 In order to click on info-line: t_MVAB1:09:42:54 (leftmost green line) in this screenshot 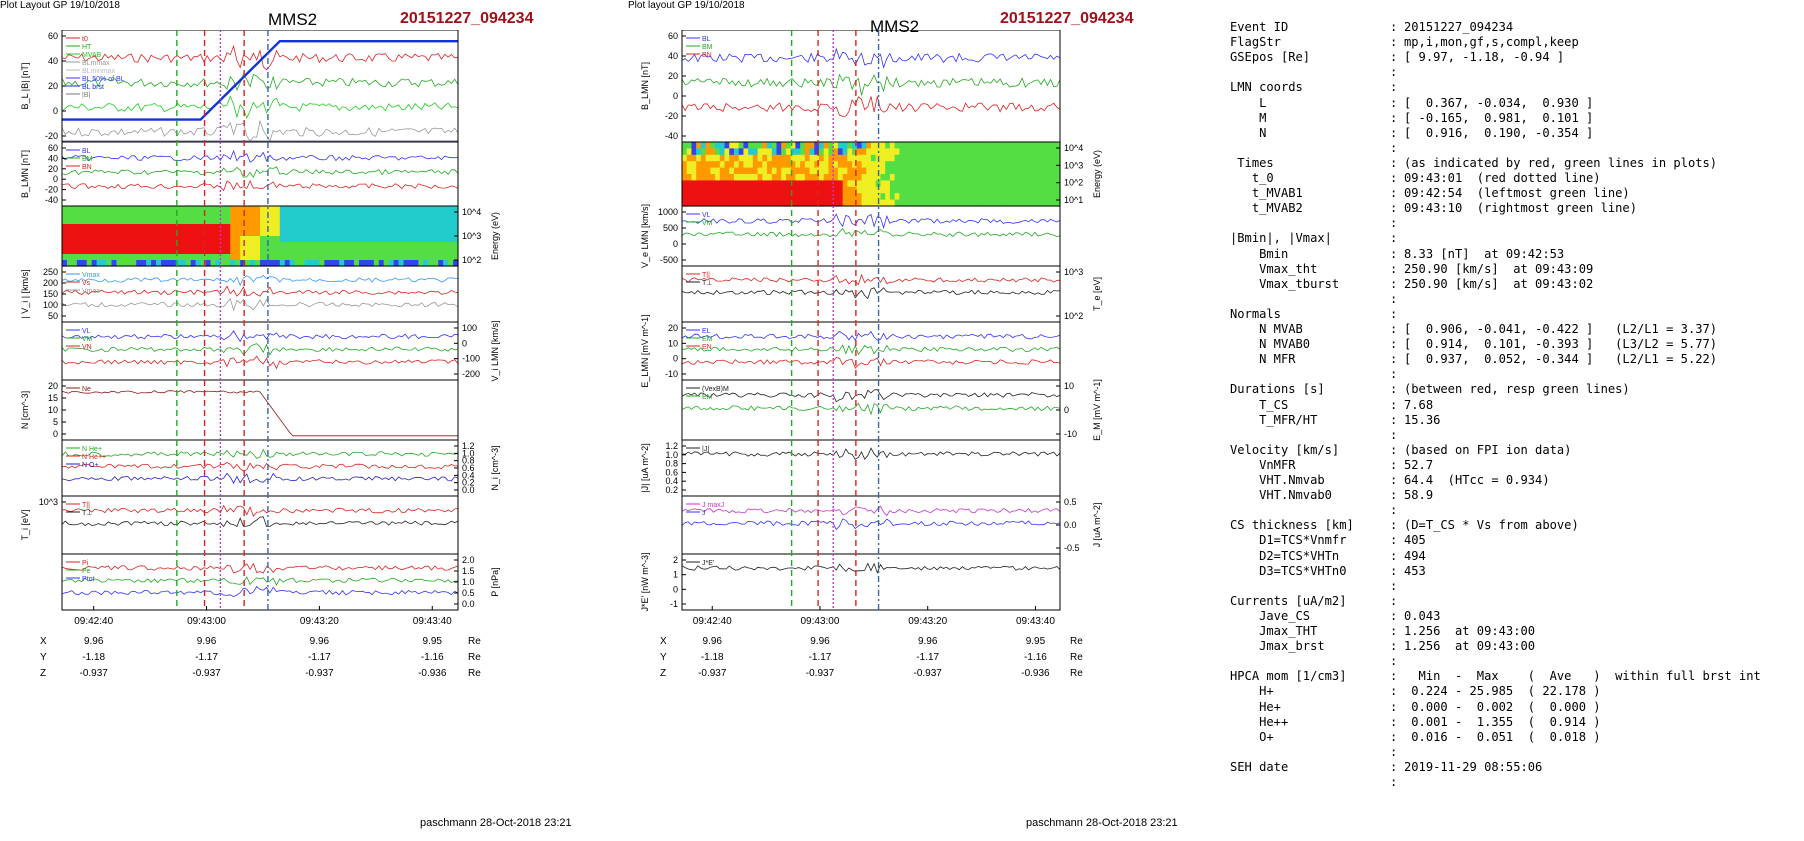, I will do `click(1430, 193)`.